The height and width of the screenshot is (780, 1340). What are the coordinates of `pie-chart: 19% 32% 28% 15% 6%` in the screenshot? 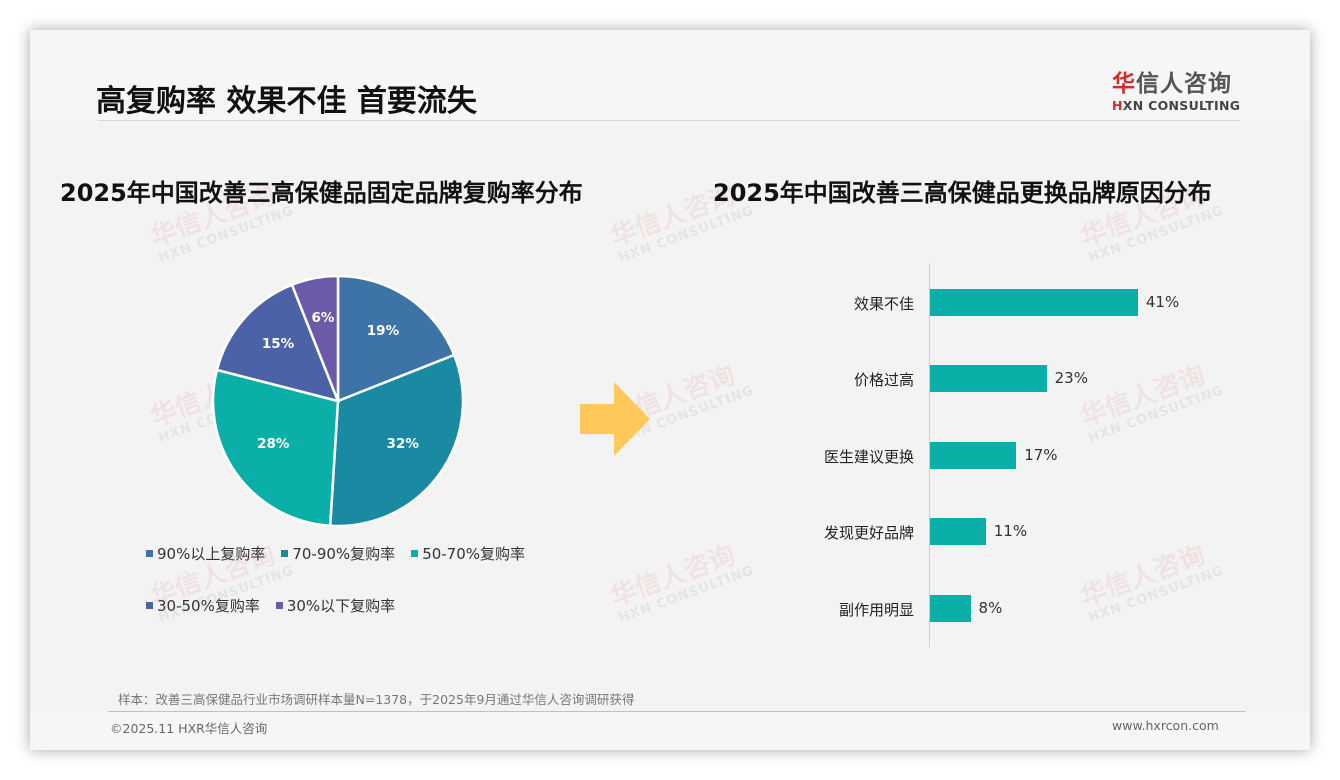 It's located at (338, 401).